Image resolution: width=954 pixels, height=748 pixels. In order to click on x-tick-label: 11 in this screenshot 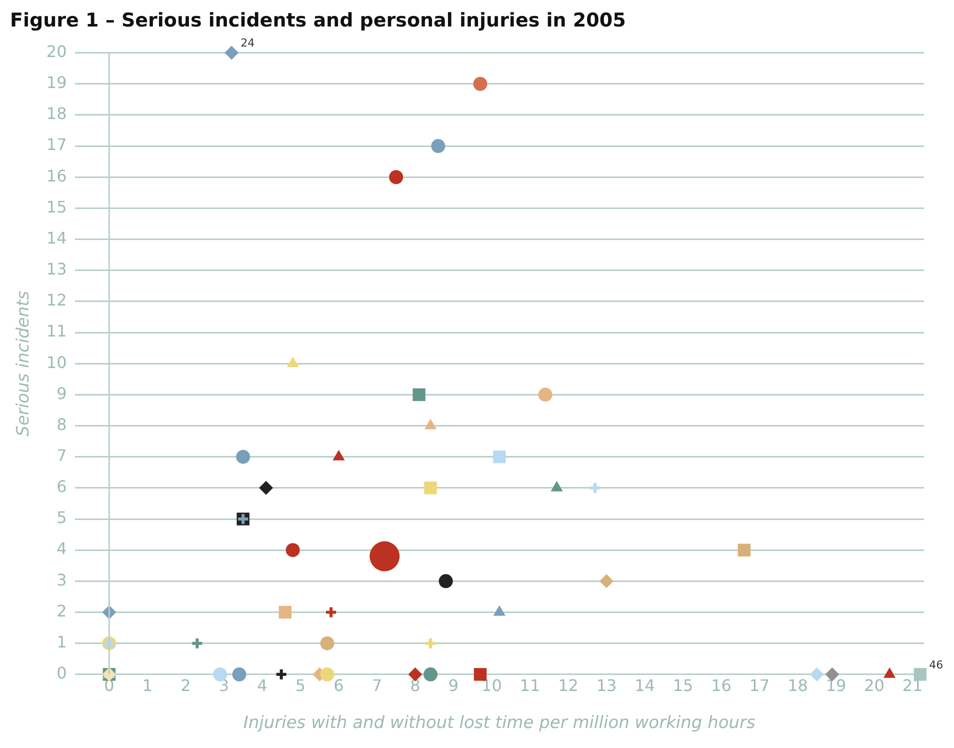, I will do `click(530, 686)`.